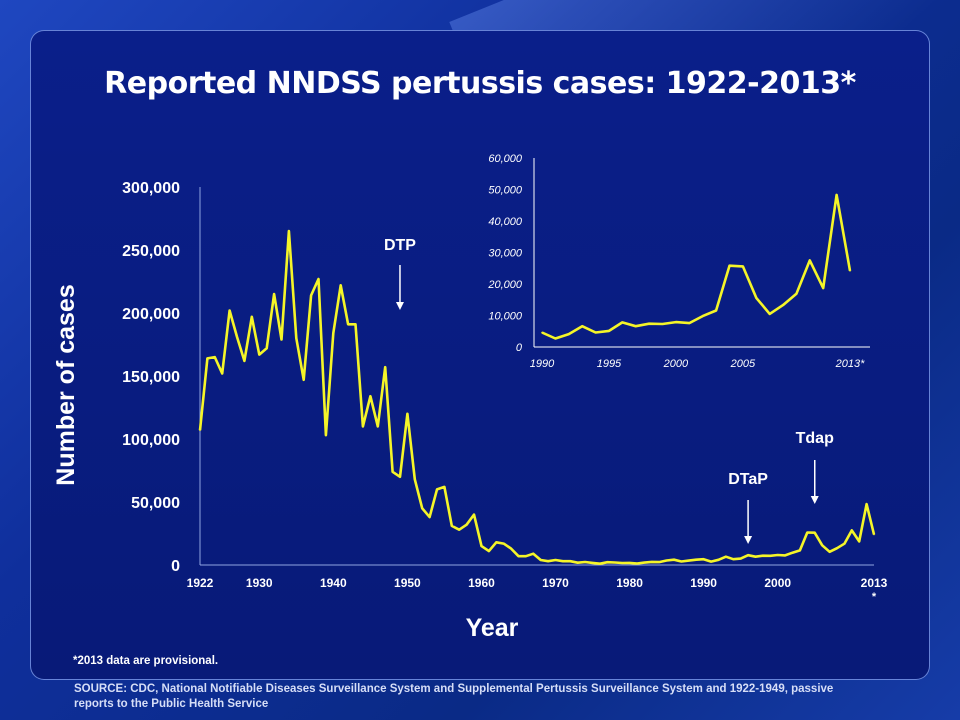 Image resolution: width=960 pixels, height=720 pixels. Describe the element at coordinates (850, 364) in the screenshot. I see `inset-x-tick-label: 2013*` at that location.